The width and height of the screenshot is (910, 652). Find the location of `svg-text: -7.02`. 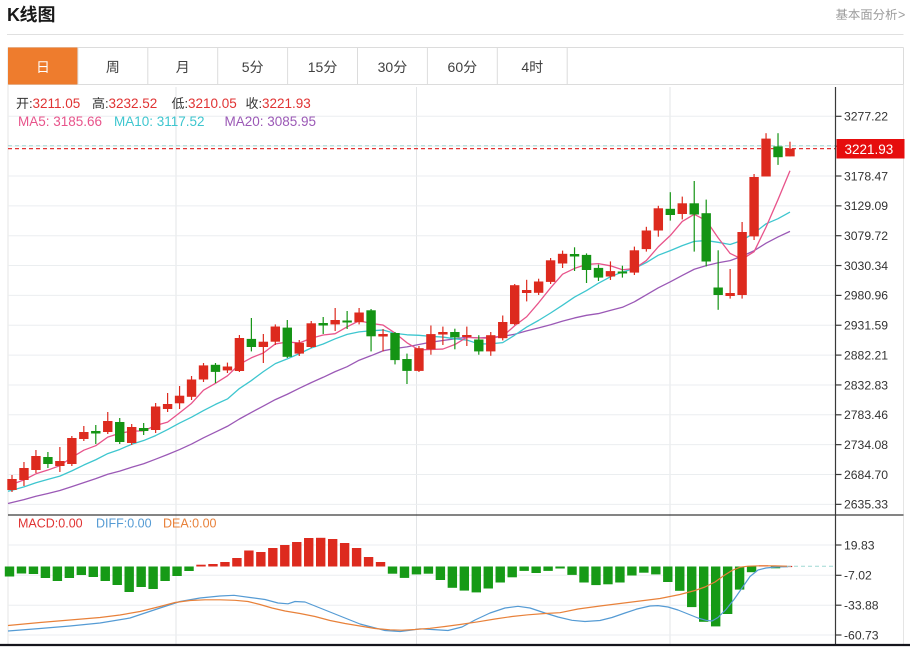

svg-text: -7.02 is located at coordinates (858, 576).